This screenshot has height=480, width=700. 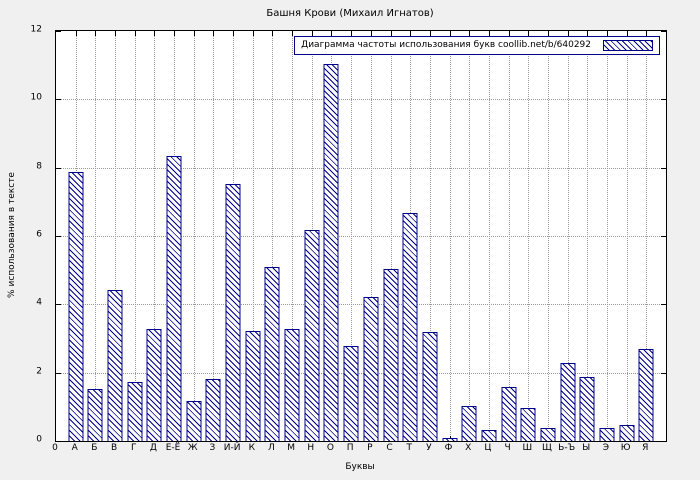 I want to click on x-tick-labels: 0 А Б В Г Д Е-Ё Ж З И-Й К Л М Н О П Р С Т У Ф Х Ц Ч Ш Щ Ь-Ъ Ы Э Ю Я, so click(x=358, y=449).